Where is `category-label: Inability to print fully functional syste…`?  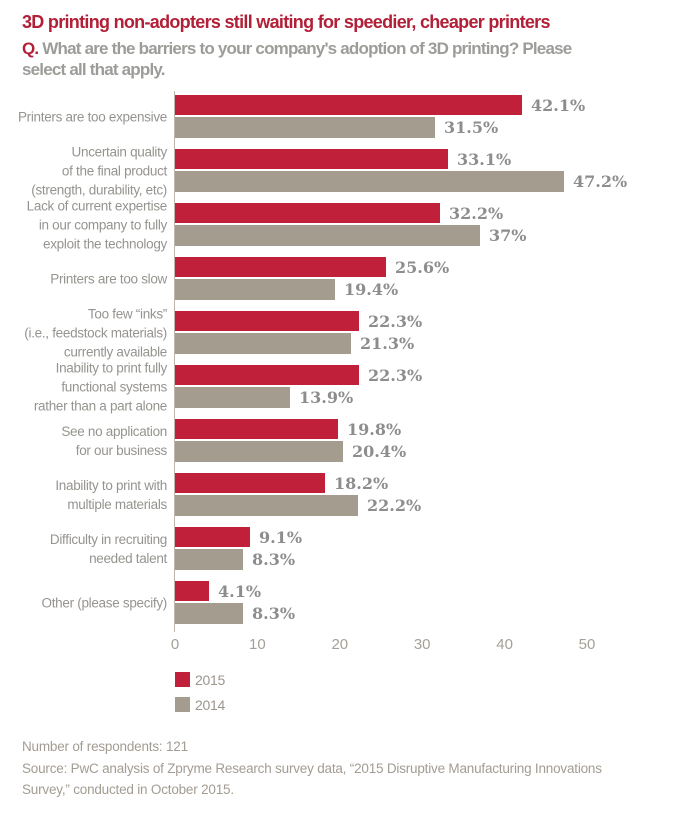 category-label: Inability to print fully functional syste… is located at coordinates (100, 386).